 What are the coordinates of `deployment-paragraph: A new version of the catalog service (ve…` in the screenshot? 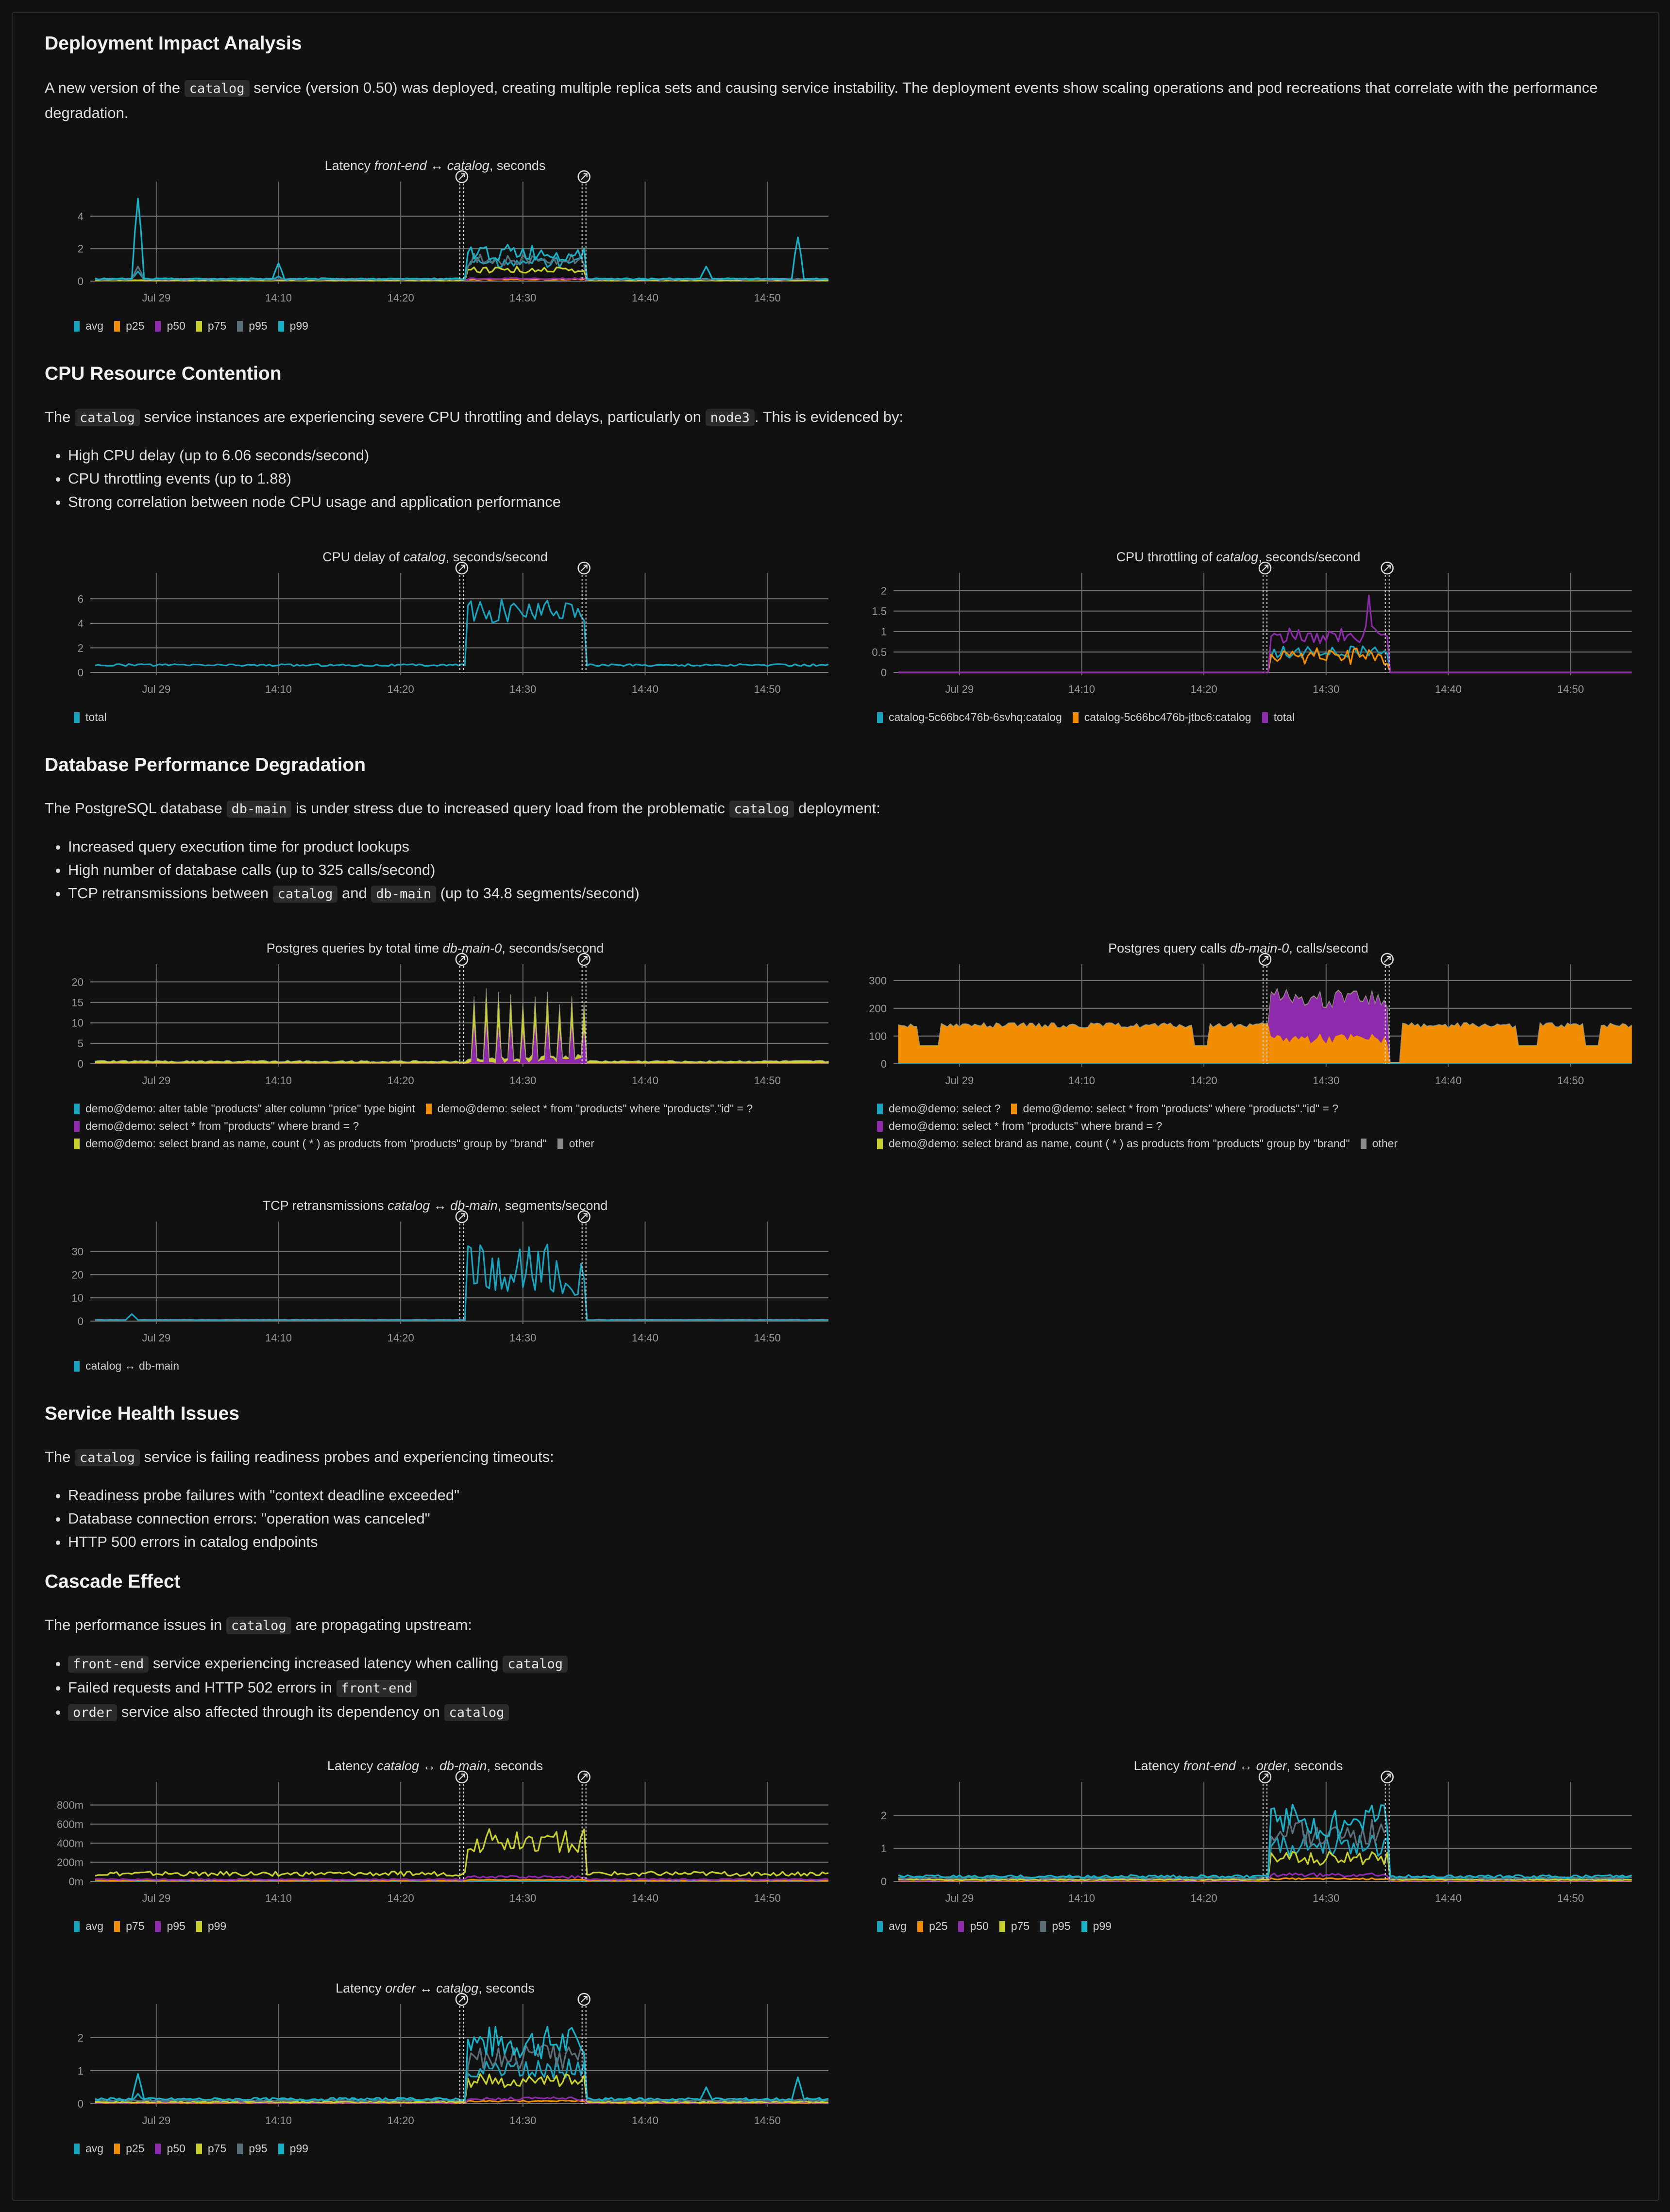 It's located at (821, 100).